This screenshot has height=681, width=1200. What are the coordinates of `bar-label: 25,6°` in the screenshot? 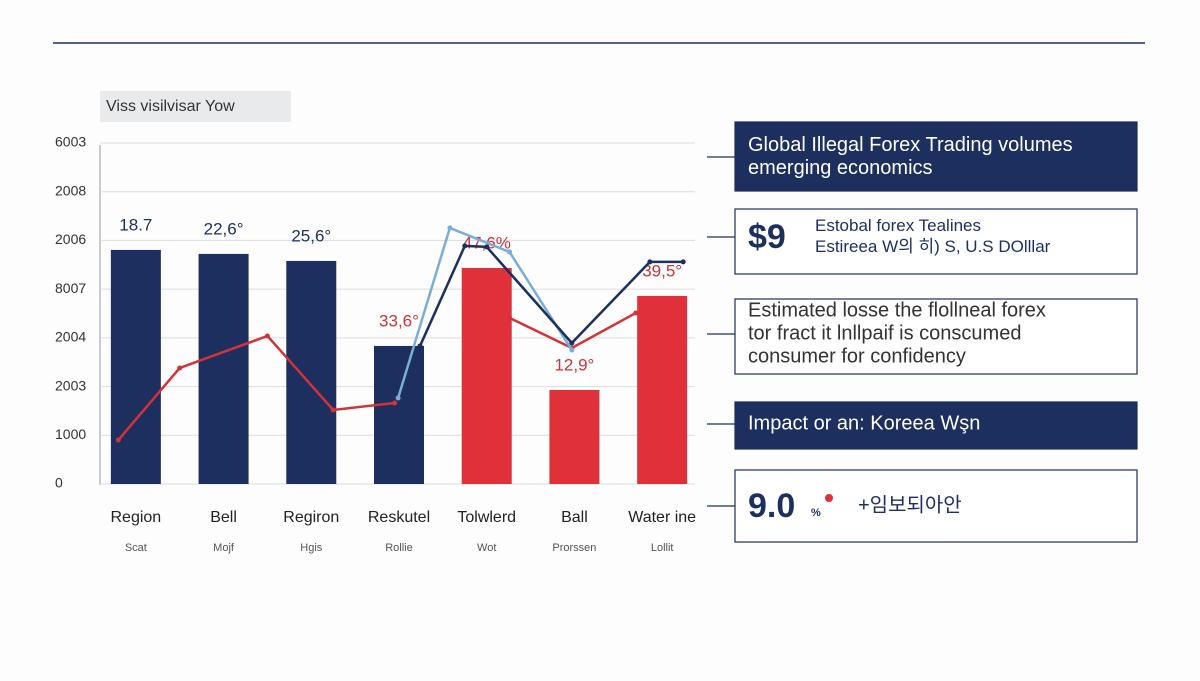 It's located at (311, 235).